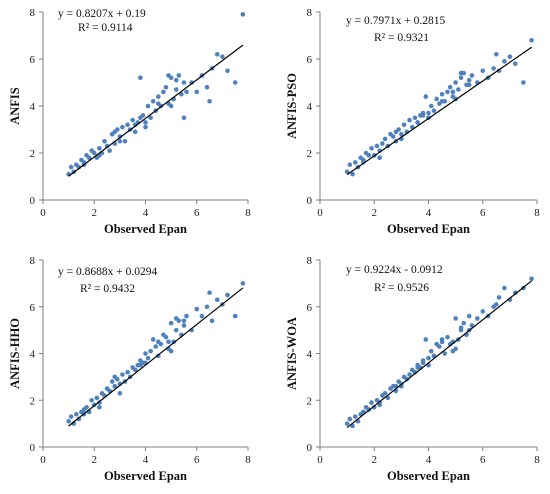  I want to click on y-axis-label: ANFIS-HHO, so click(15, 353).